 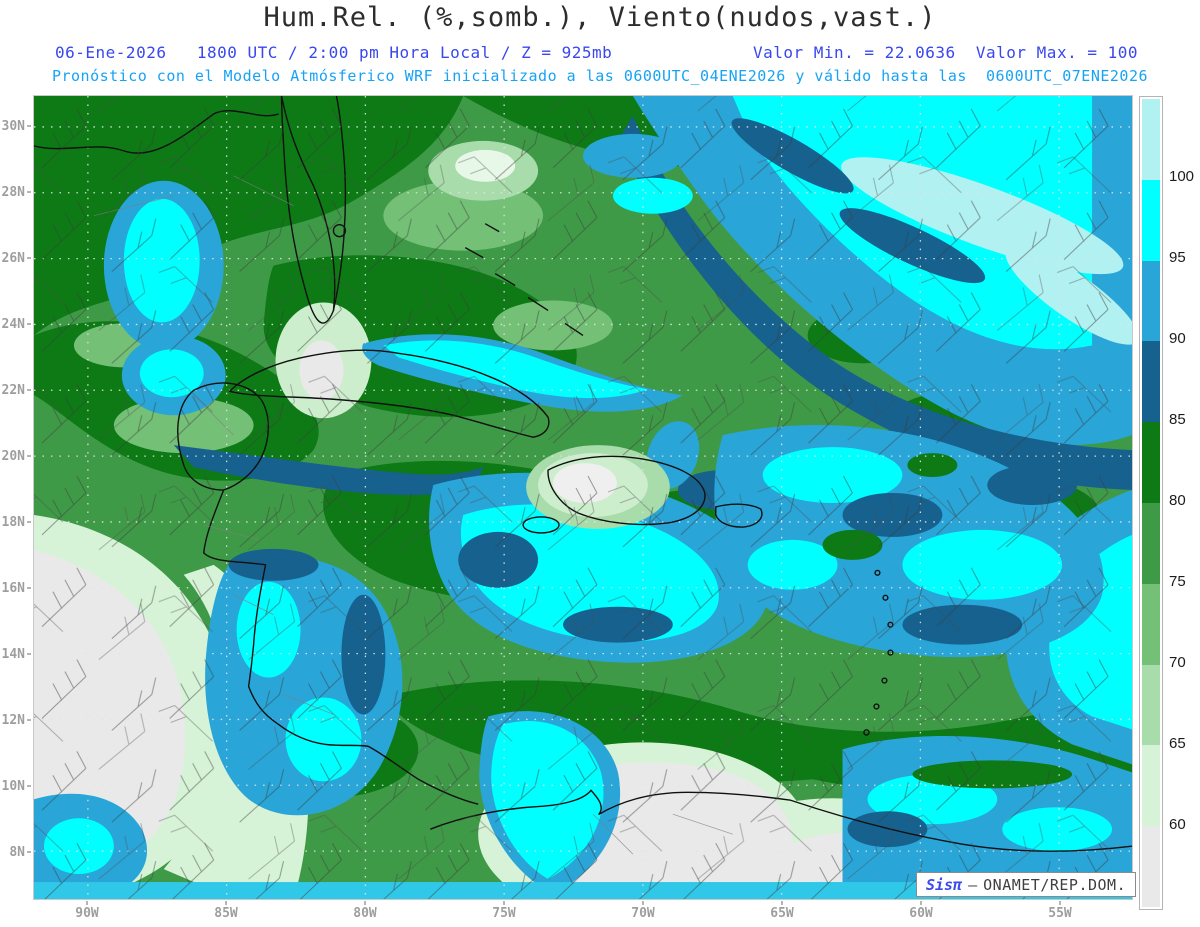 What do you see at coordinates (15, 192) in the screenshot?
I see `lat-label: 28N` at bounding box center [15, 192].